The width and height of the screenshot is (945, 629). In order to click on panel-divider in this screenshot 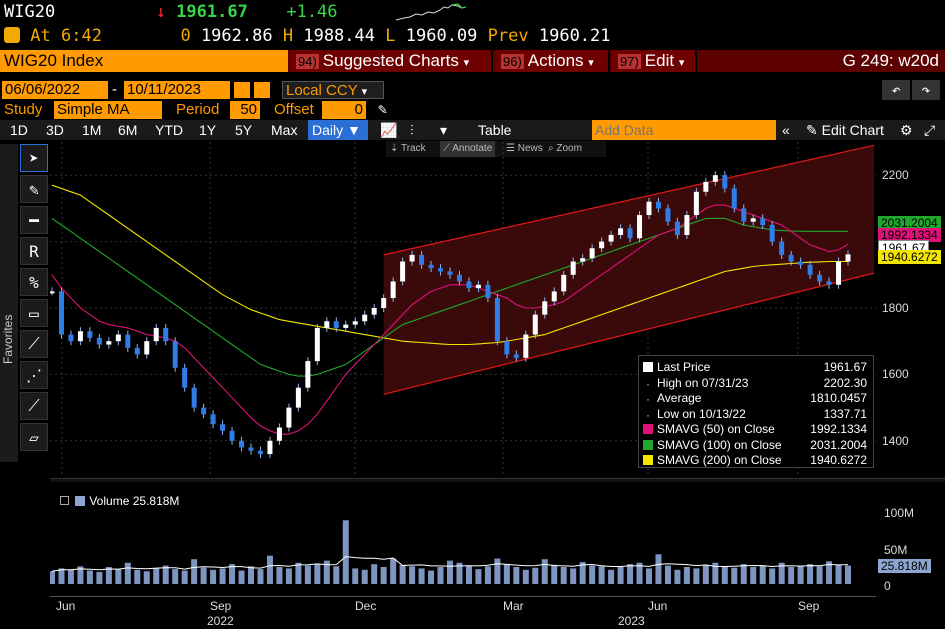, I will do `click(497, 480)`.